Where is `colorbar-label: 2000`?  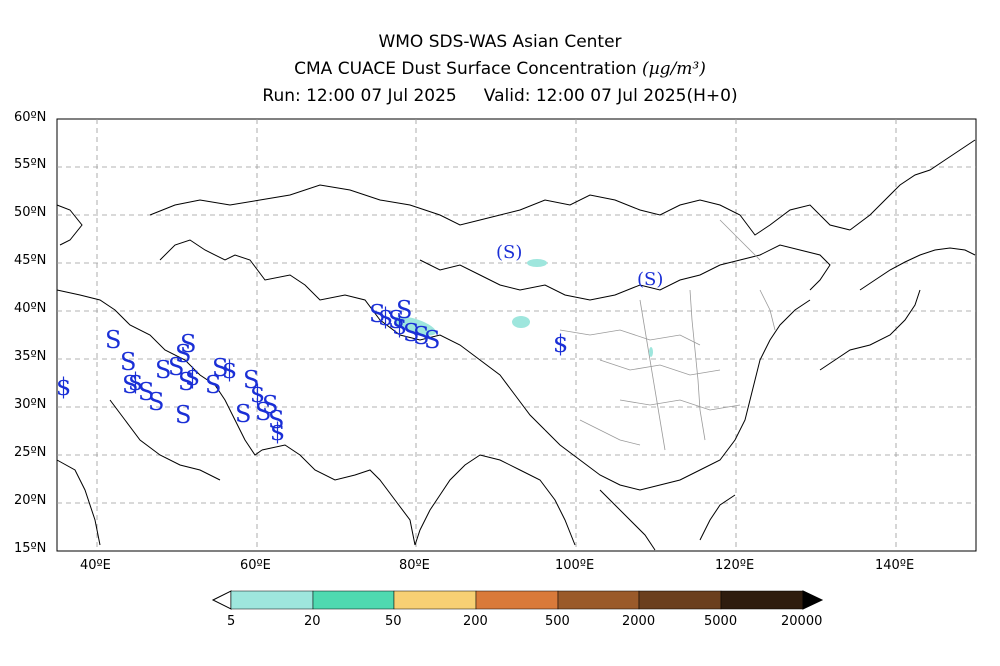
colorbar-label: 2000 is located at coordinates (639, 621).